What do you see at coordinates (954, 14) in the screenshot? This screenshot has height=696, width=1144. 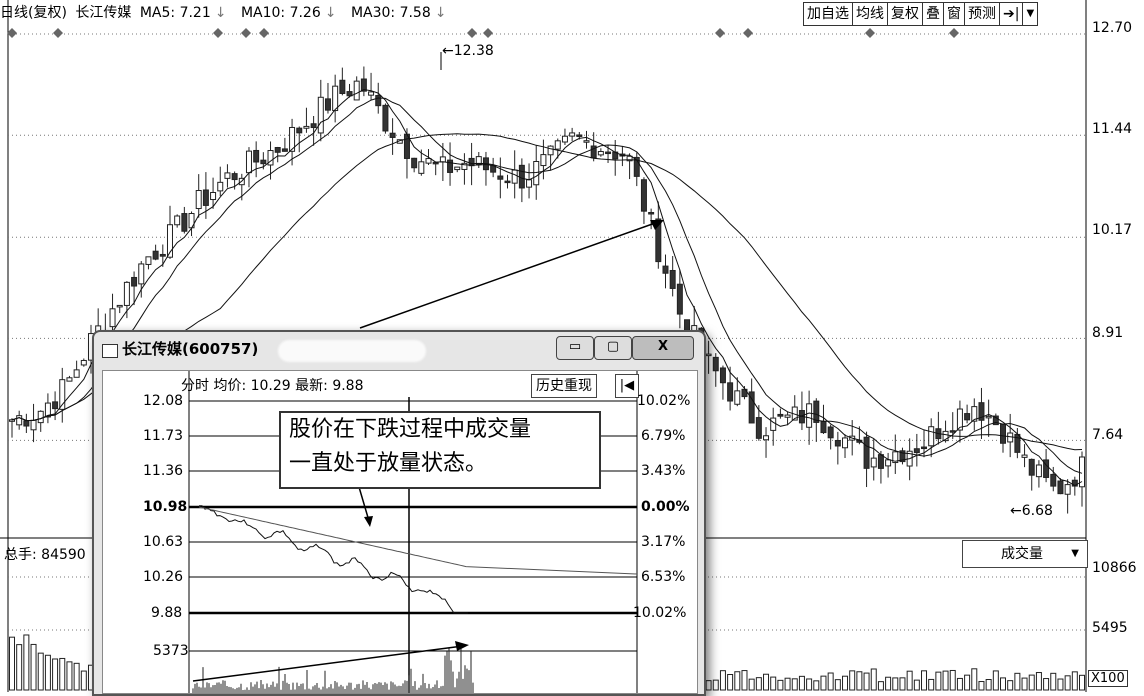 I see `window-button: 窗` at bounding box center [954, 14].